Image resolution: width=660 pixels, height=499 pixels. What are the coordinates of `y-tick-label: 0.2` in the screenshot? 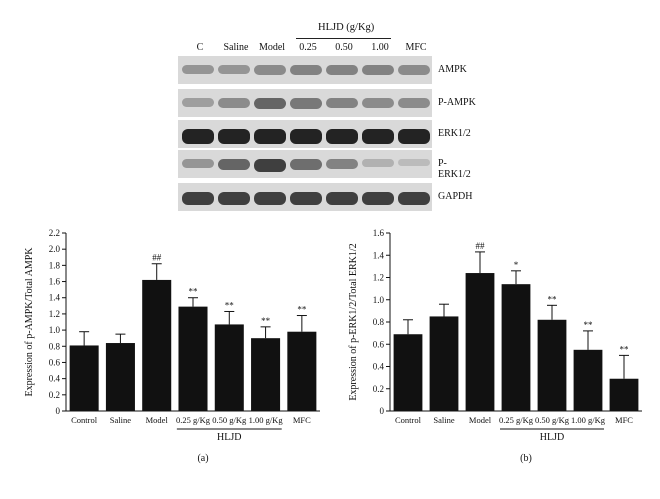 It's located at (54, 395).